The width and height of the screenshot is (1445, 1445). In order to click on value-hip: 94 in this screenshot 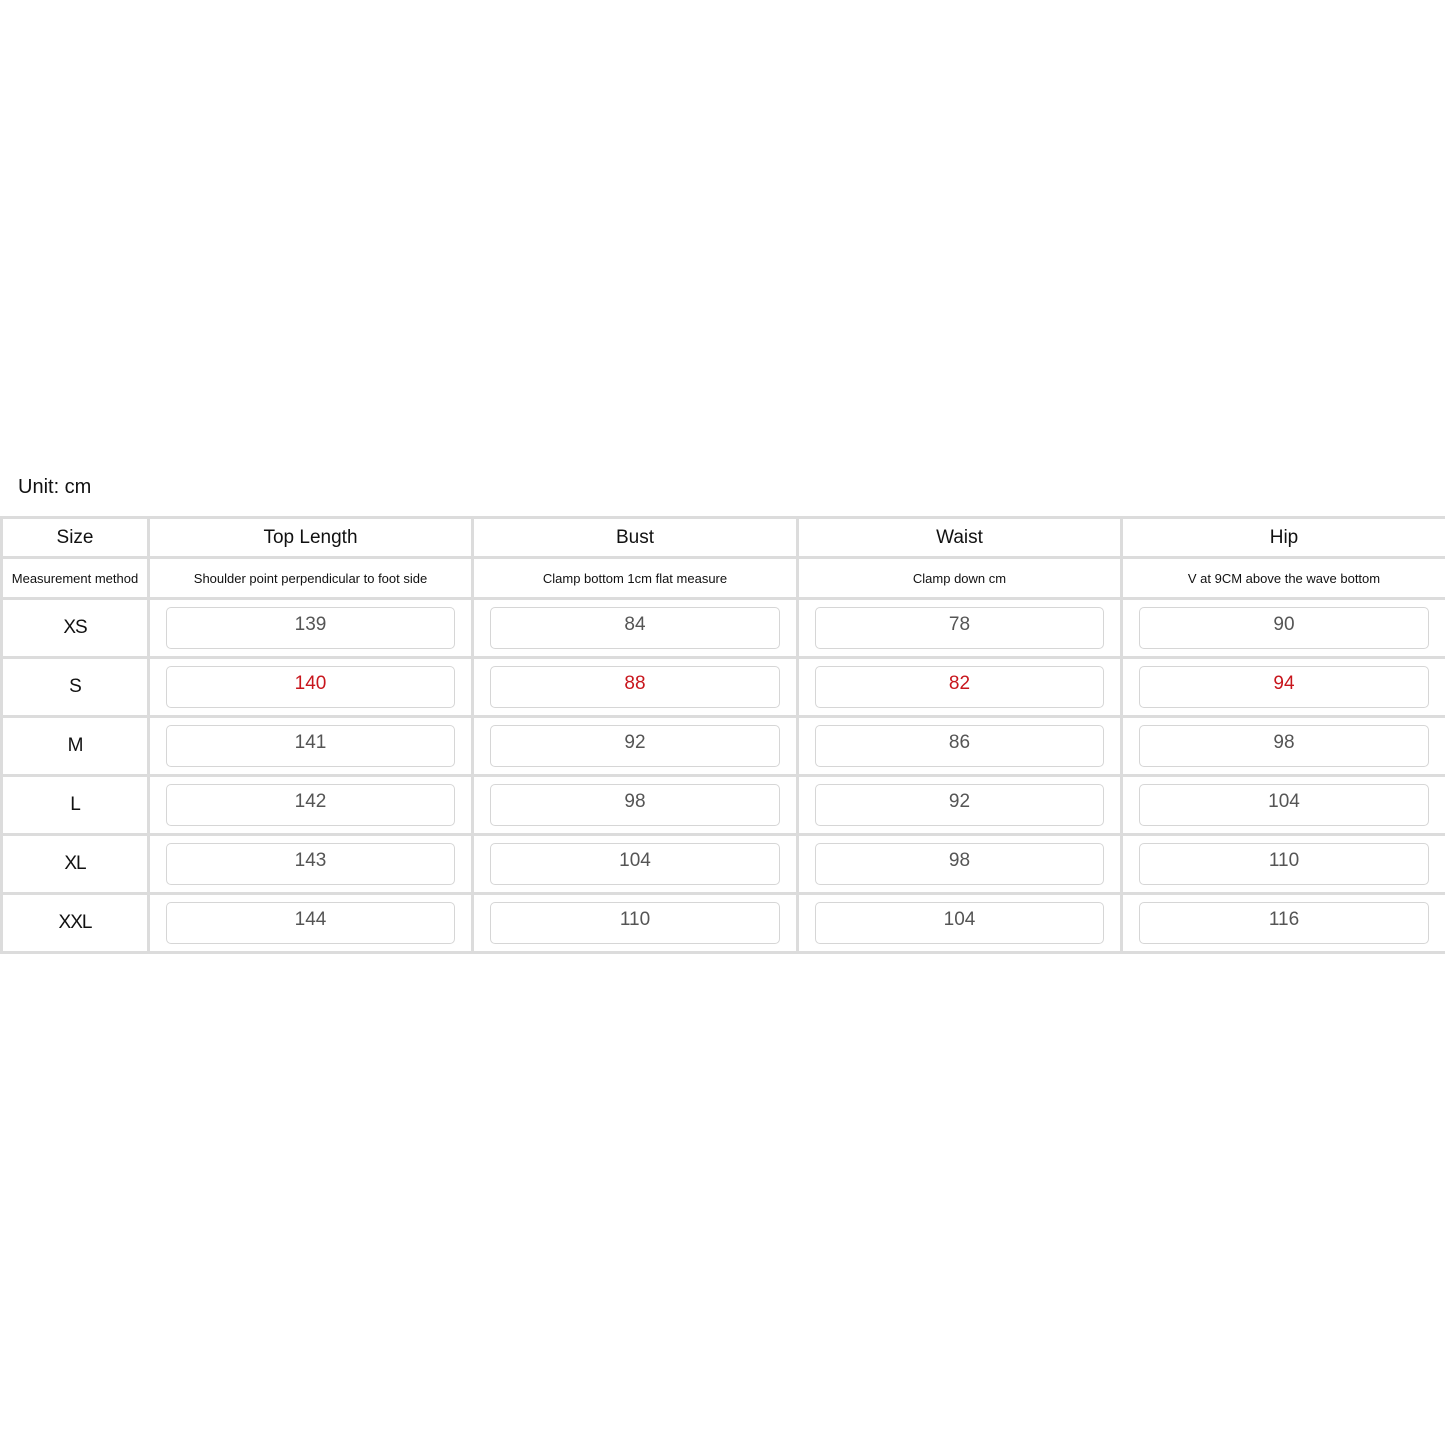, I will do `click(1284, 687)`.